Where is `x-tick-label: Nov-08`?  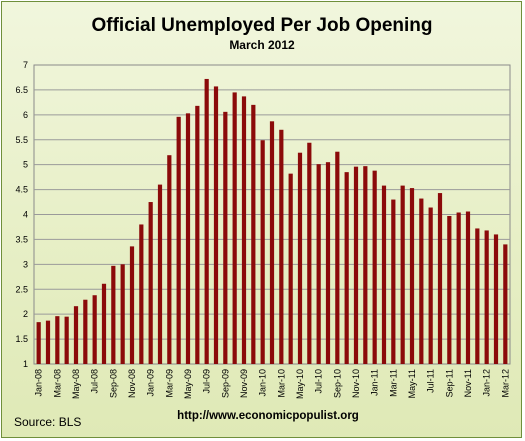 x-tick-label: Nov-08 is located at coordinates (132, 383).